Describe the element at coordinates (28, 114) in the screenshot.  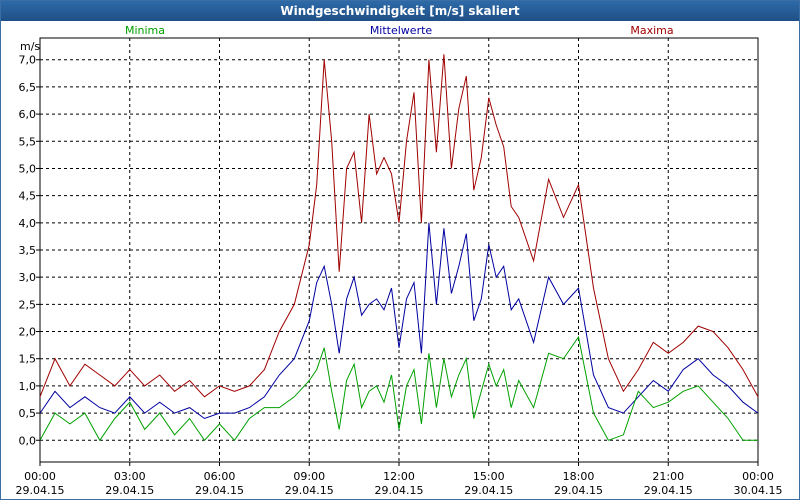
I see `y-tick-label: 6,0` at that location.